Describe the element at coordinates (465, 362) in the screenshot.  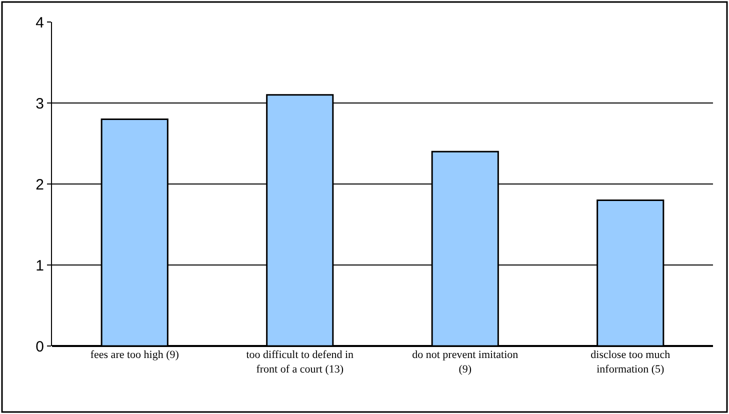
I see `x-tick-label: do not prevent imitation (9)` at that location.